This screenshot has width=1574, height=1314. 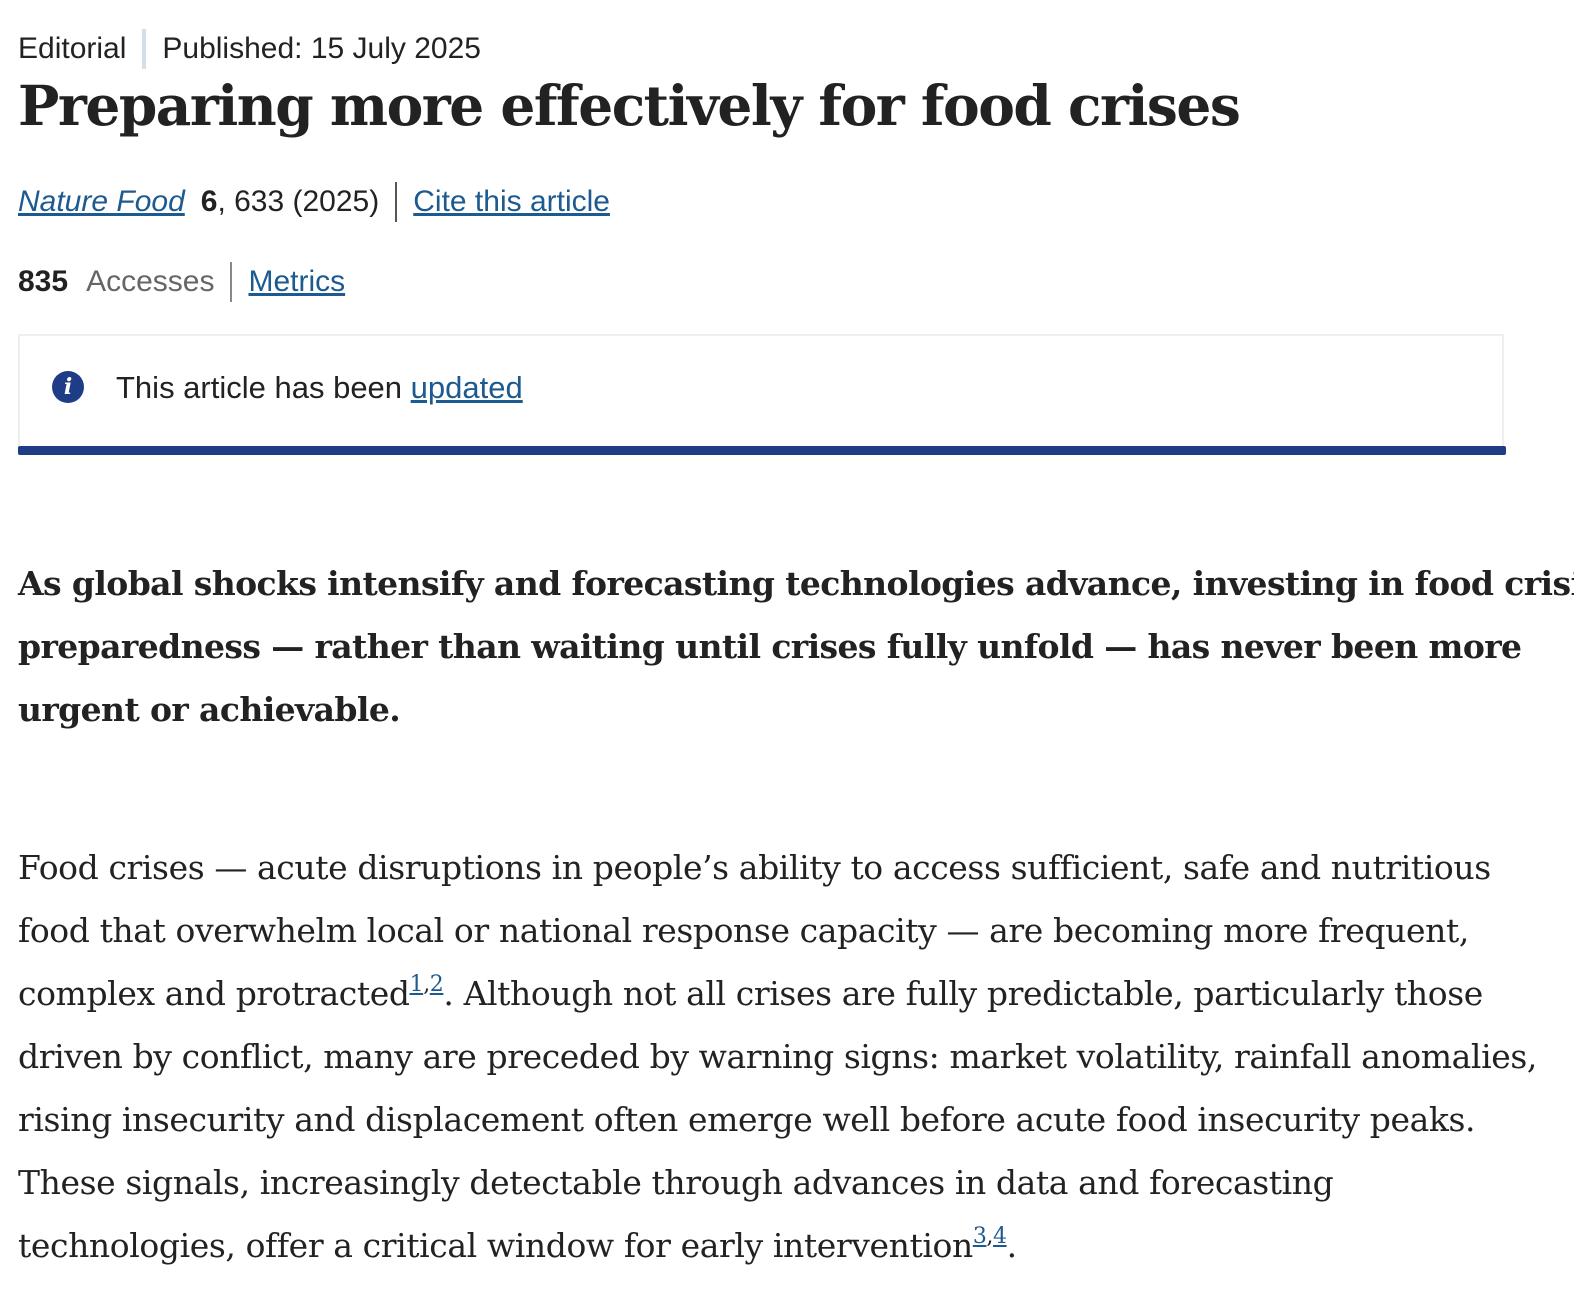 What do you see at coordinates (1000, 1236) in the screenshot?
I see `reference-link-4: 4` at bounding box center [1000, 1236].